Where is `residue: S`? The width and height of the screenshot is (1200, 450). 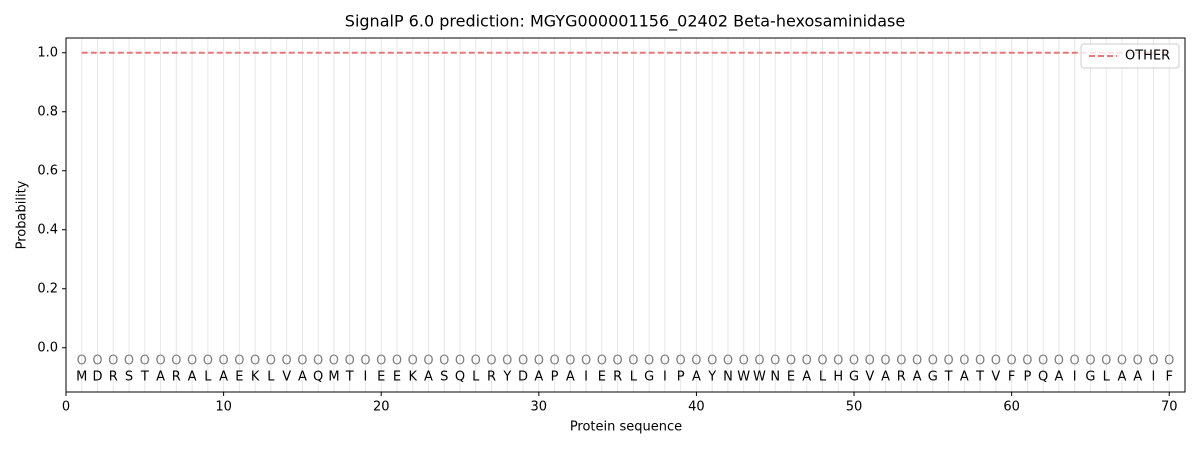
residue: S is located at coordinates (444, 377).